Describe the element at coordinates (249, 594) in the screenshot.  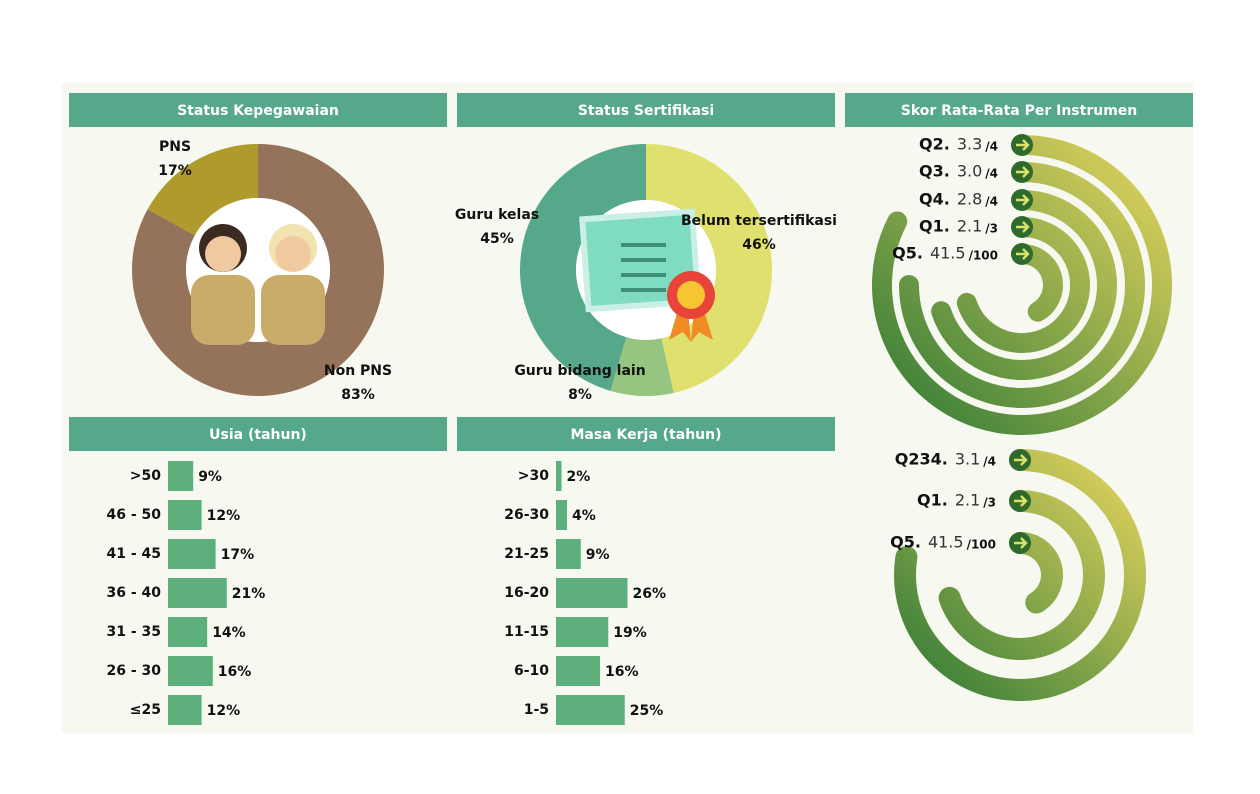
I see `bar-value: 21%` at that location.